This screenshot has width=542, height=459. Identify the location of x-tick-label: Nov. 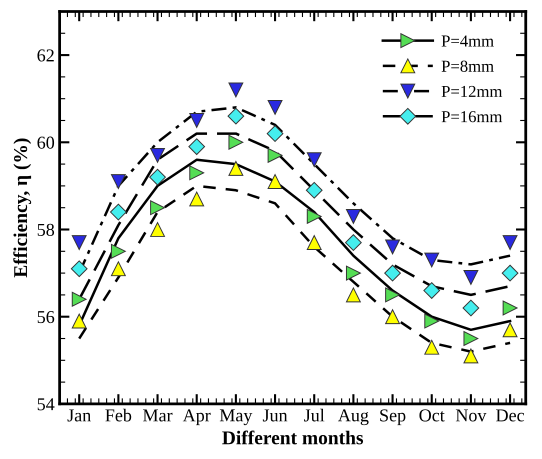
(471, 415).